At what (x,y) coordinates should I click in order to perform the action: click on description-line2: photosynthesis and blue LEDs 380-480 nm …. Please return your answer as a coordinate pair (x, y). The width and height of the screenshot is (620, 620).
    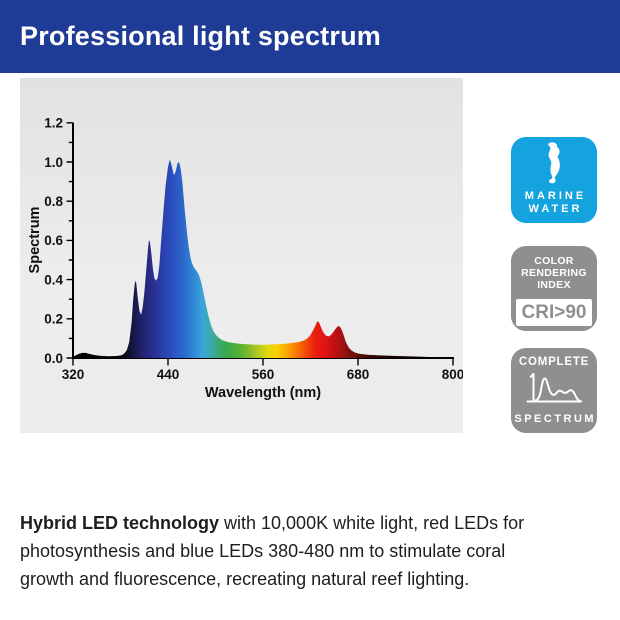
    Looking at the image, I should click on (263, 551).